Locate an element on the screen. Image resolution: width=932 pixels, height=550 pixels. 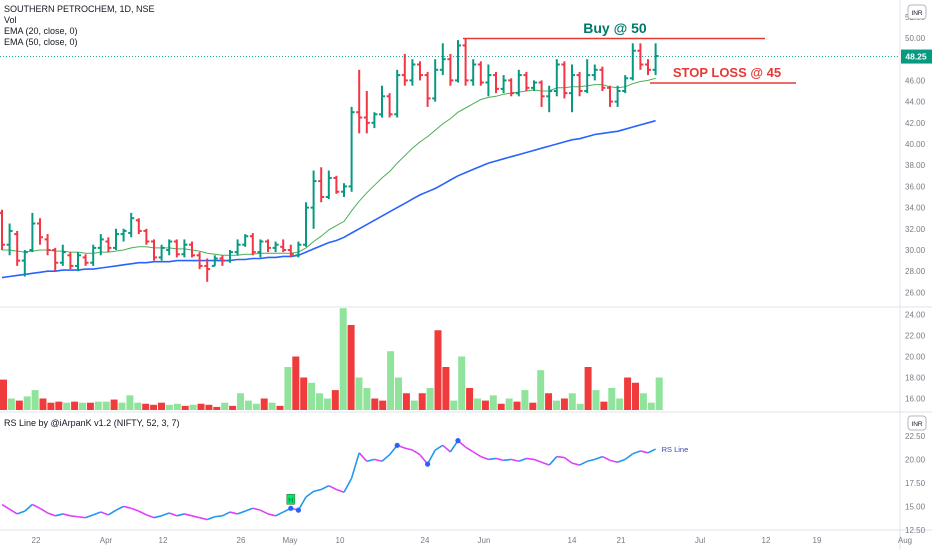
currency-badge-price-box is located at coordinates (917, 12).